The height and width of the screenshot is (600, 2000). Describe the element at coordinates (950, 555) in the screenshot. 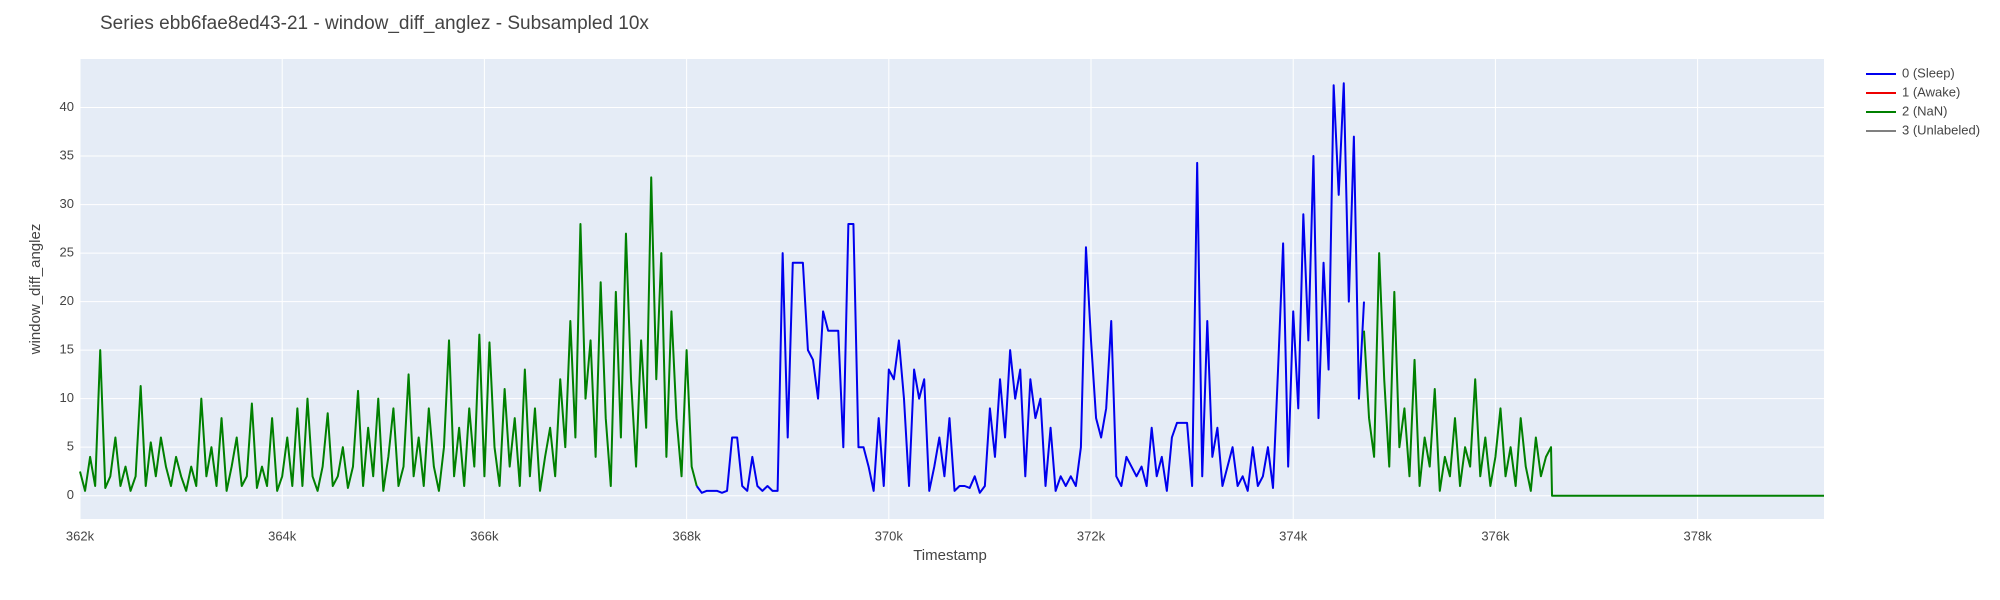

I see `x-axis-title: Timestamp` at that location.